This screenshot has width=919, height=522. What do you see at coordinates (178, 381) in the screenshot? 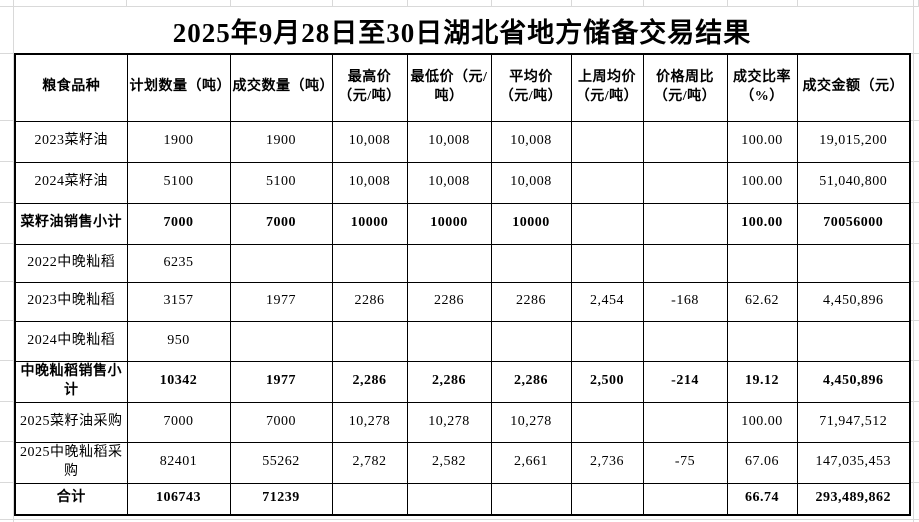
I see `data-cell: 10342` at bounding box center [178, 381].